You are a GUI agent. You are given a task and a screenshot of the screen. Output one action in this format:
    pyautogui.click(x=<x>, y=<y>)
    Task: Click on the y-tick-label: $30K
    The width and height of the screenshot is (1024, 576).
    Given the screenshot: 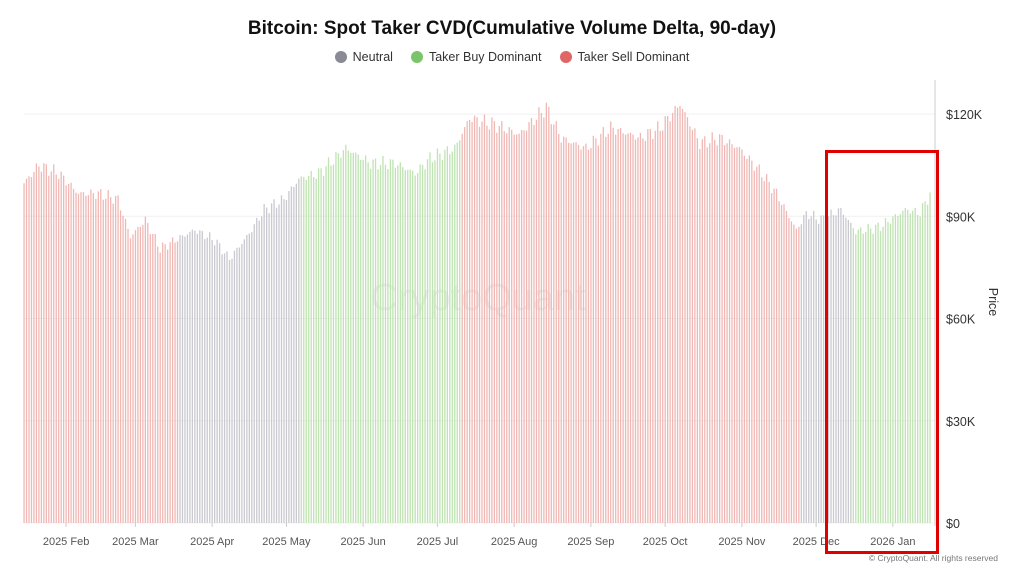 What is the action you would take?
    pyautogui.click(x=961, y=422)
    